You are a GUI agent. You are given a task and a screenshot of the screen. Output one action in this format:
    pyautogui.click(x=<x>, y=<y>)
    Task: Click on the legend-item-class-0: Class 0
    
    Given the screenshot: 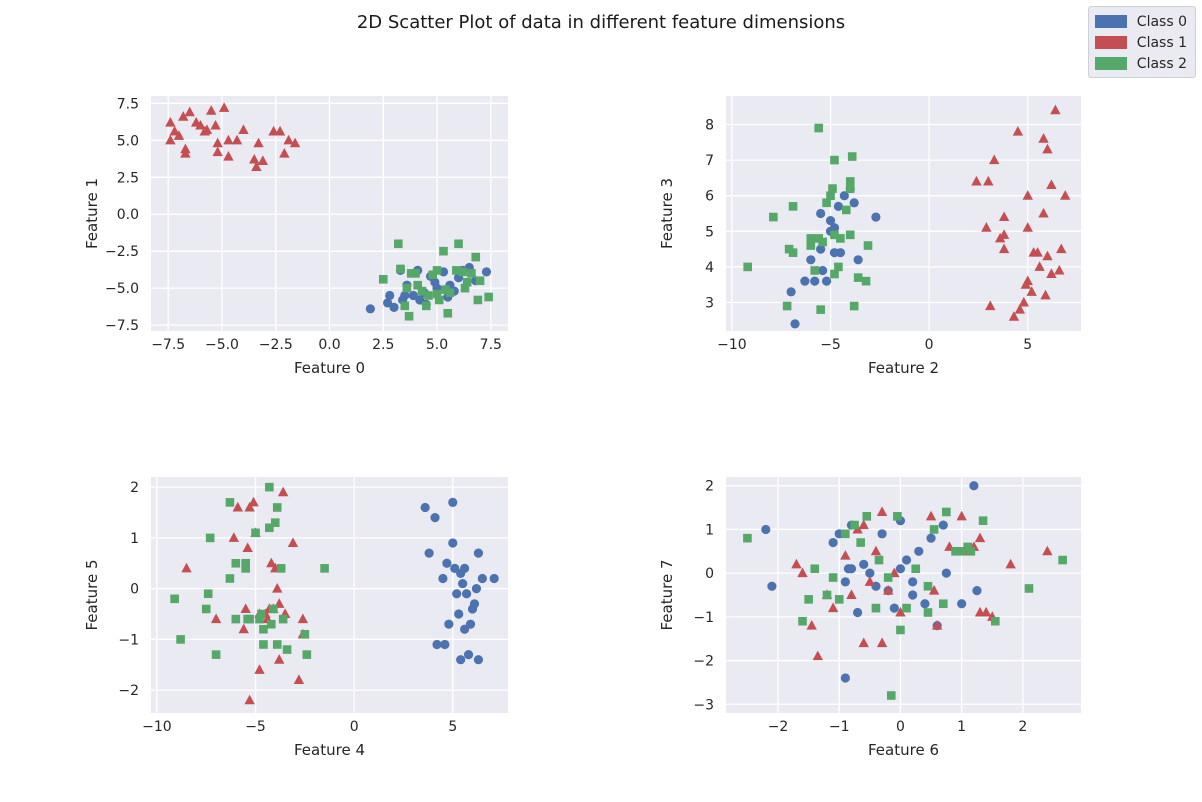 What is the action you would take?
    pyautogui.click(x=1140, y=21)
    